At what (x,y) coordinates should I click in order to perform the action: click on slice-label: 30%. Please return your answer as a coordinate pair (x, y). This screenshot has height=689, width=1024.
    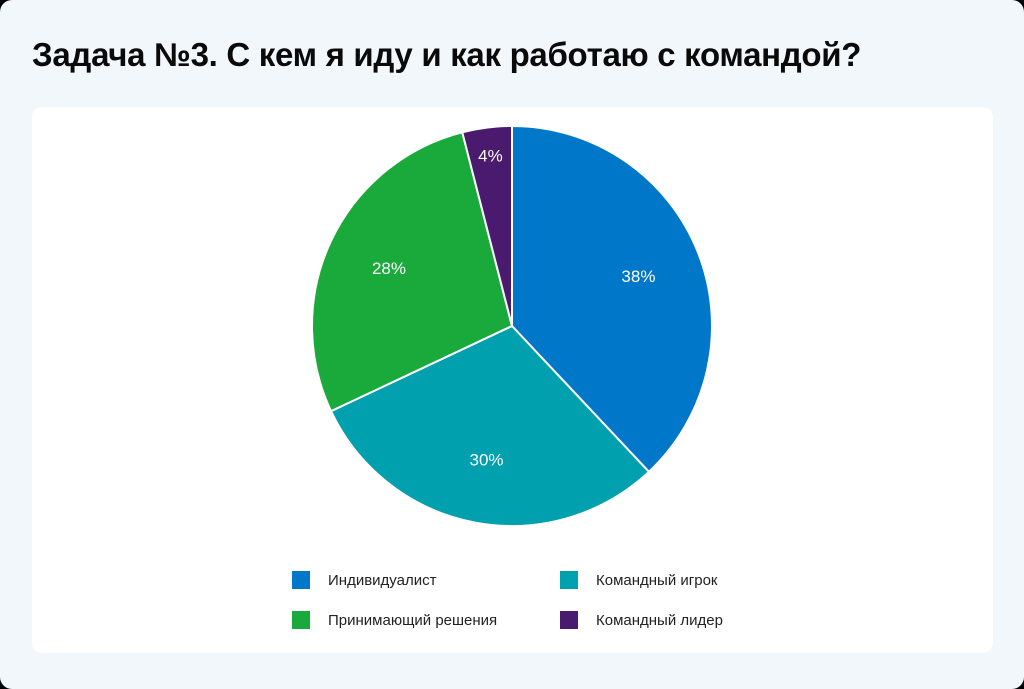
    Looking at the image, I should click on (487, 460).